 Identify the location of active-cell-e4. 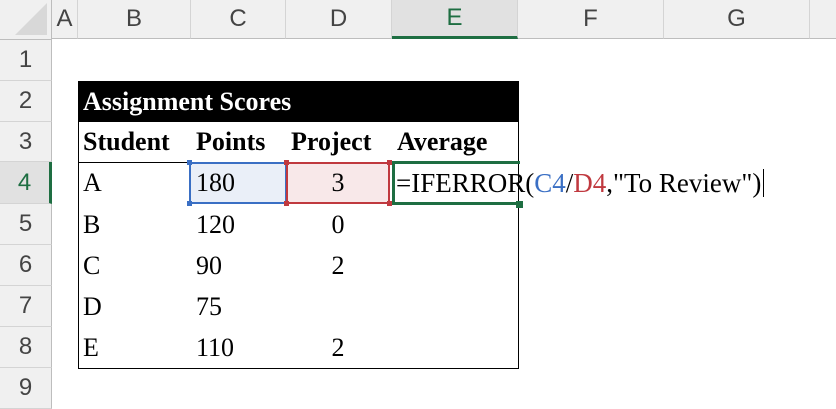
(457, 184).